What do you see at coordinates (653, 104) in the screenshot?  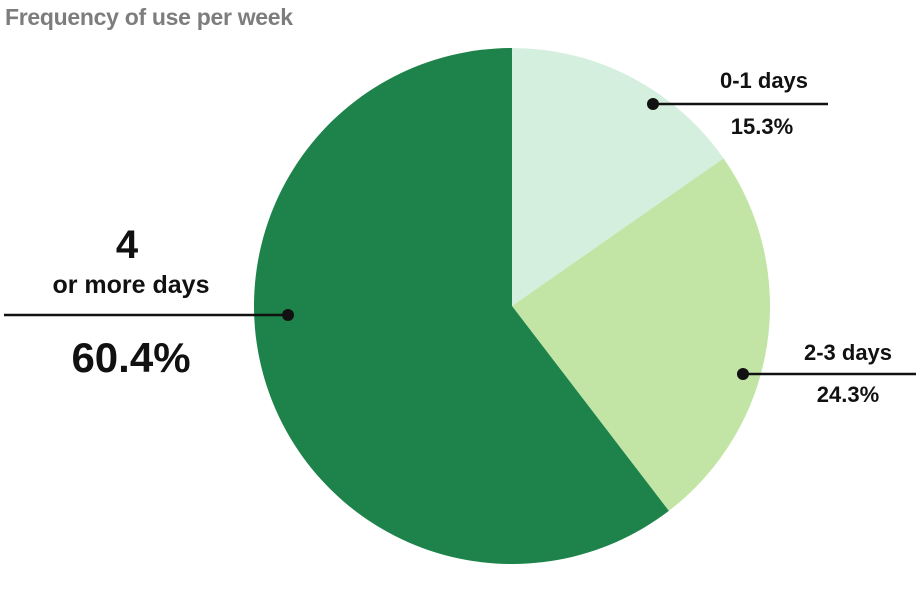 I see `callout-dot-0-1-days` at bounding box center [653, 104].